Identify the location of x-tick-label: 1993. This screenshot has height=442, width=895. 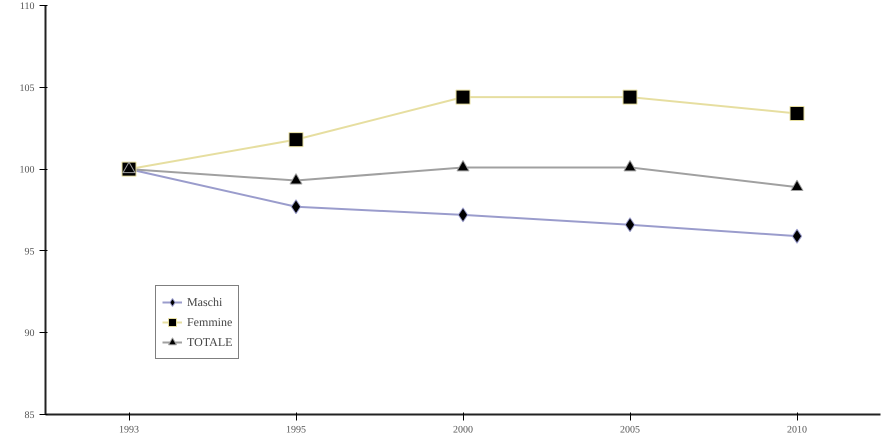
(129, 430).